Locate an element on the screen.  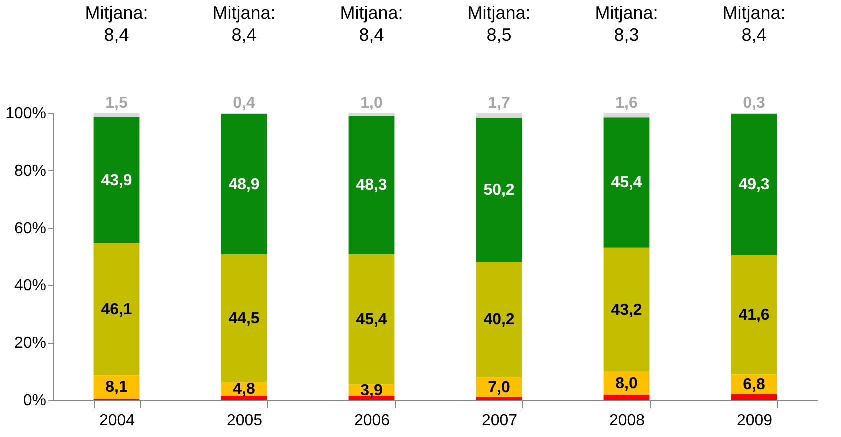
data-label: 48,9 is located at coordinates (244, 185).